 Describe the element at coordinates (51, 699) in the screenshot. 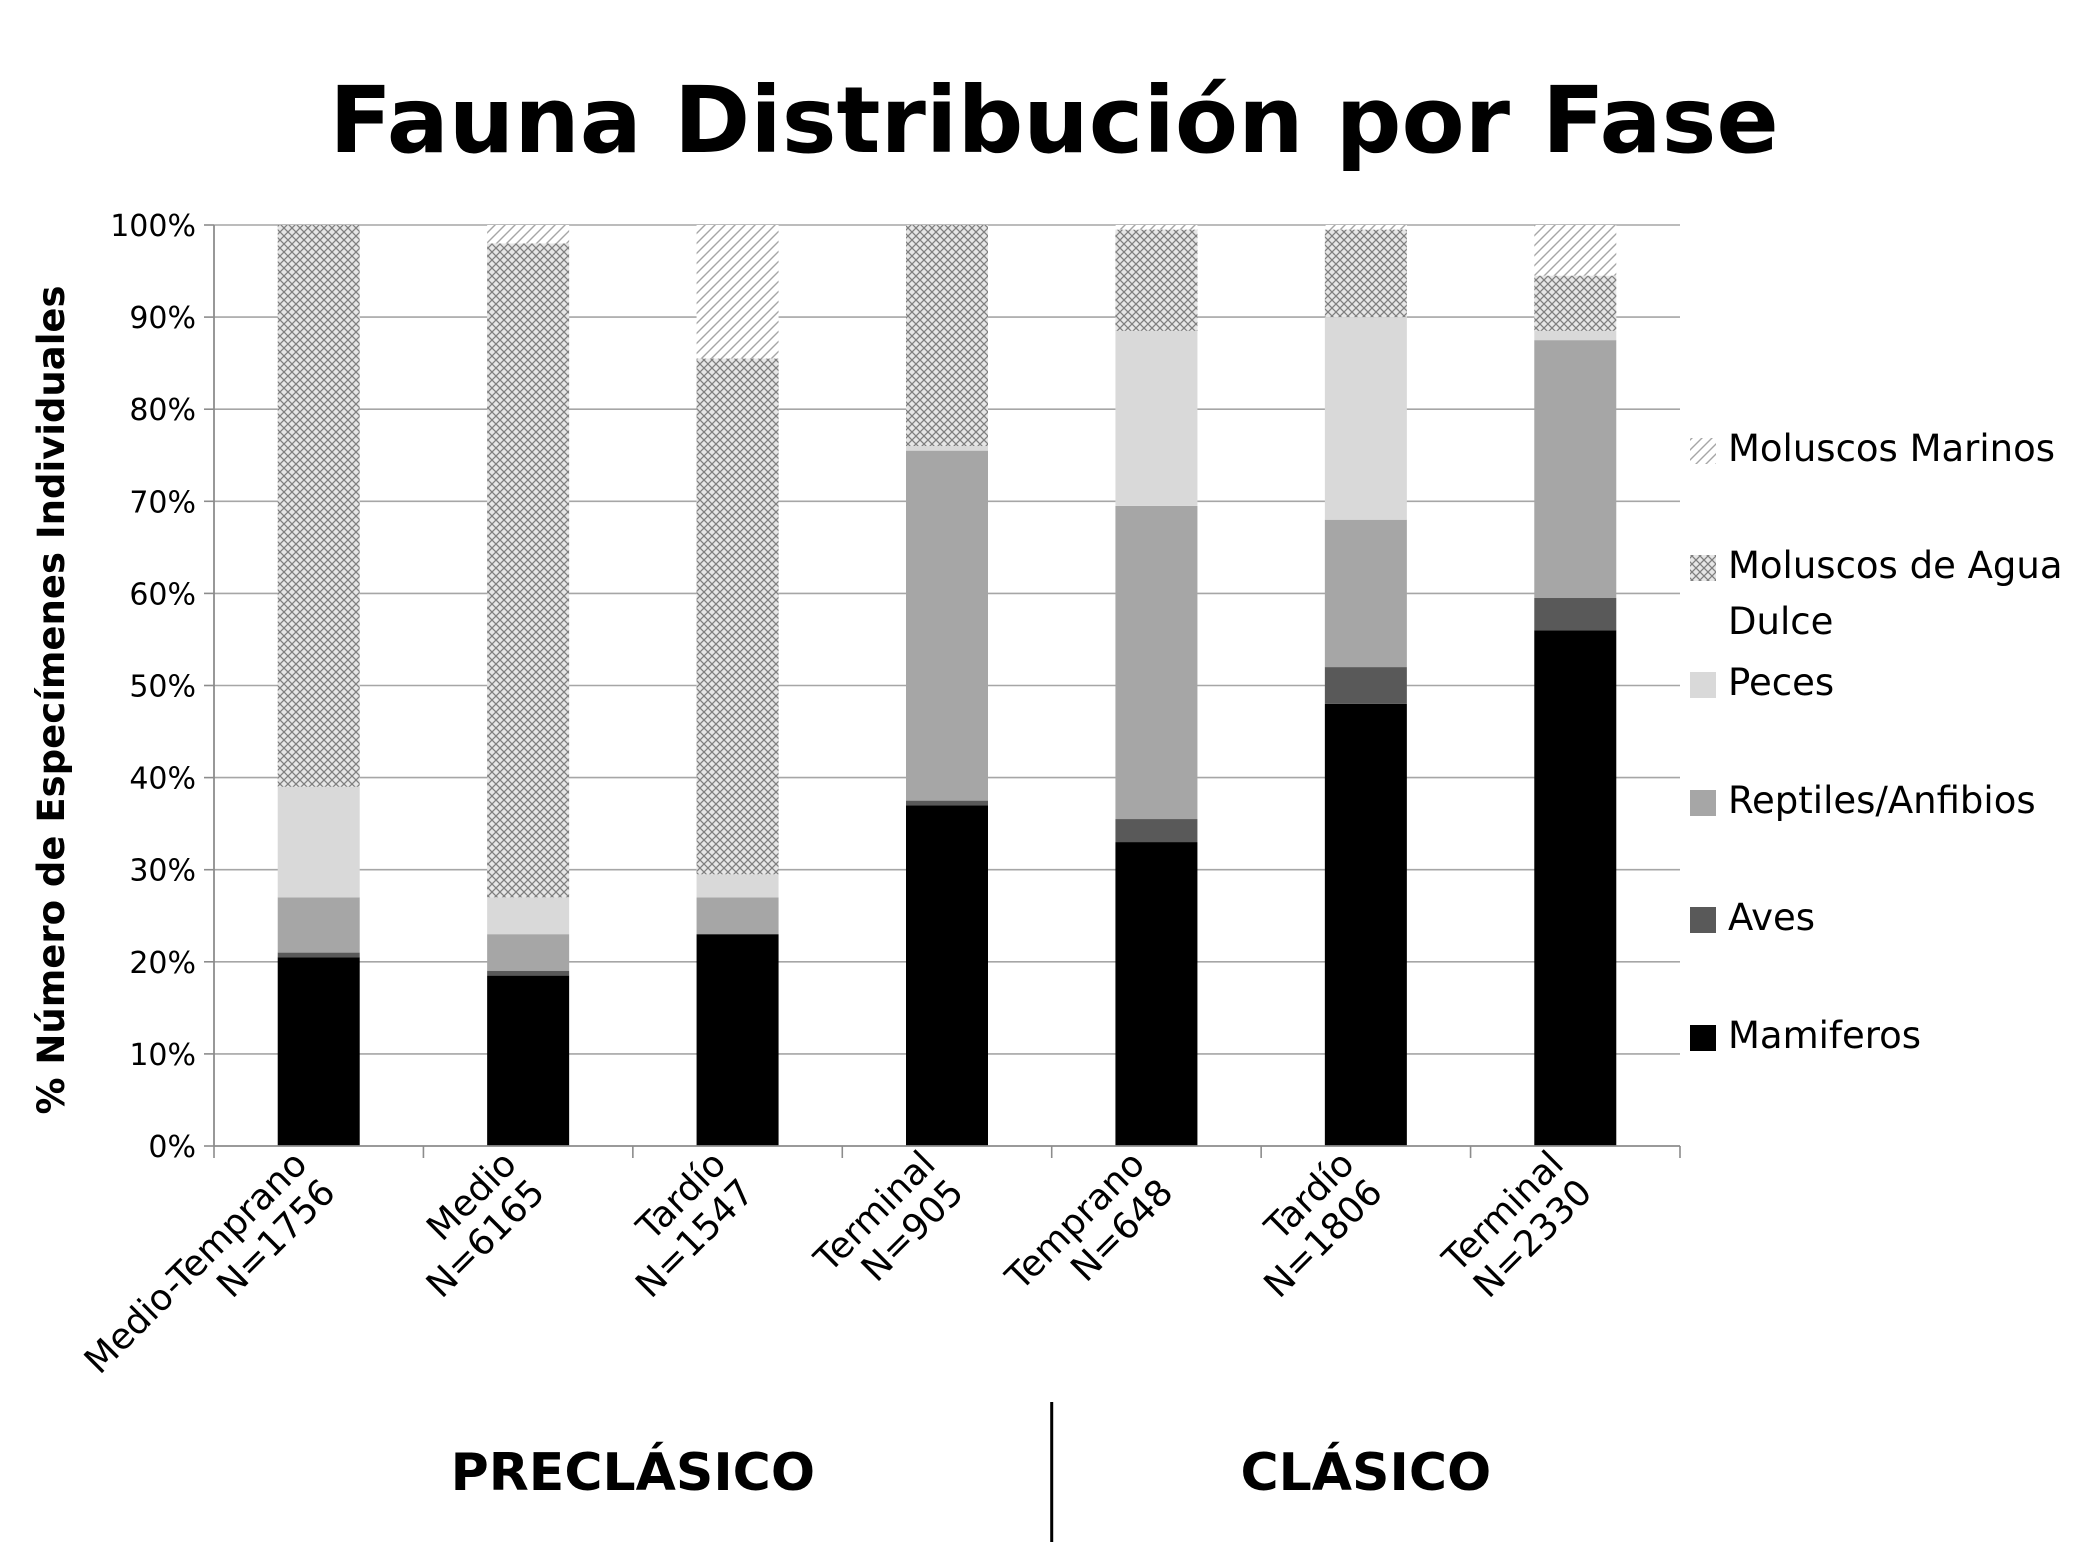

I see `y-axis-label: % Número de Especímenes Individuales` at that location.